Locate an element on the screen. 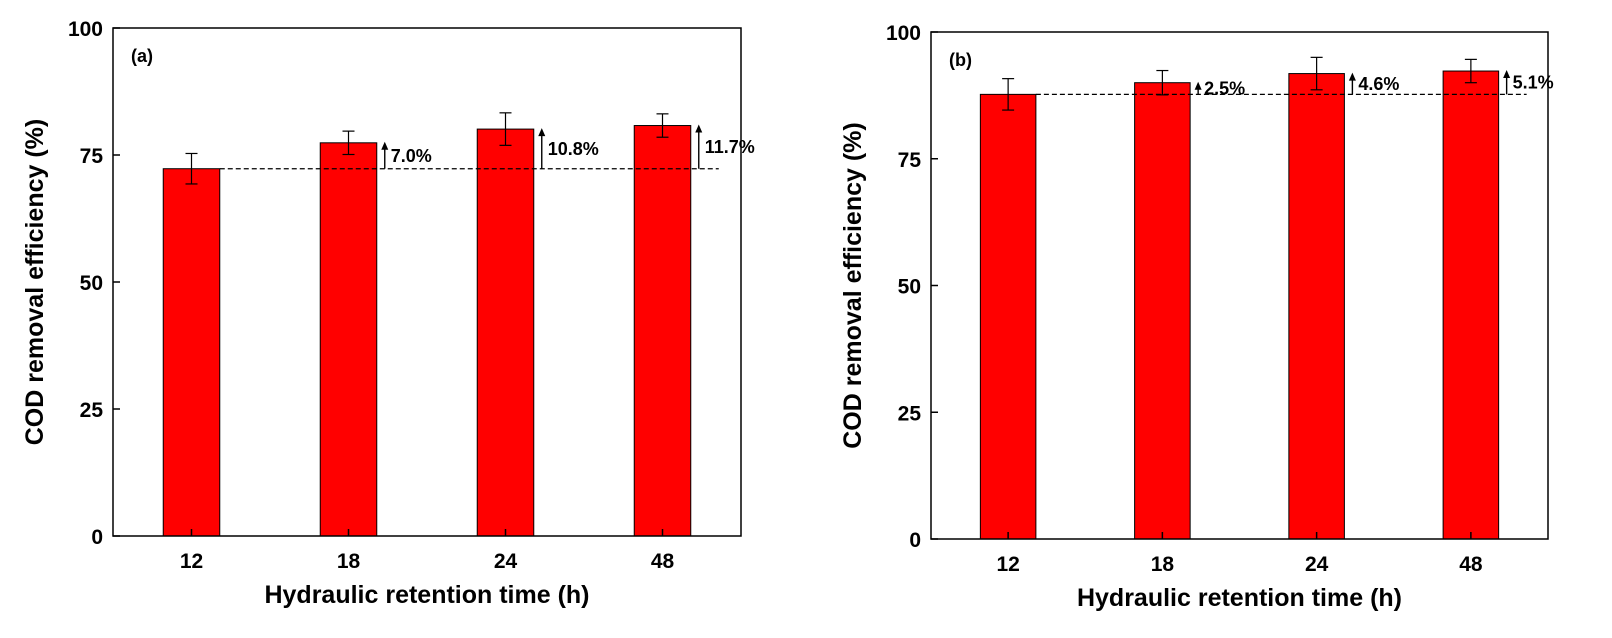 The height and width of the screenshot is (638, 1612). increase-label: 4.6% is located at coordinates (1378, 84).